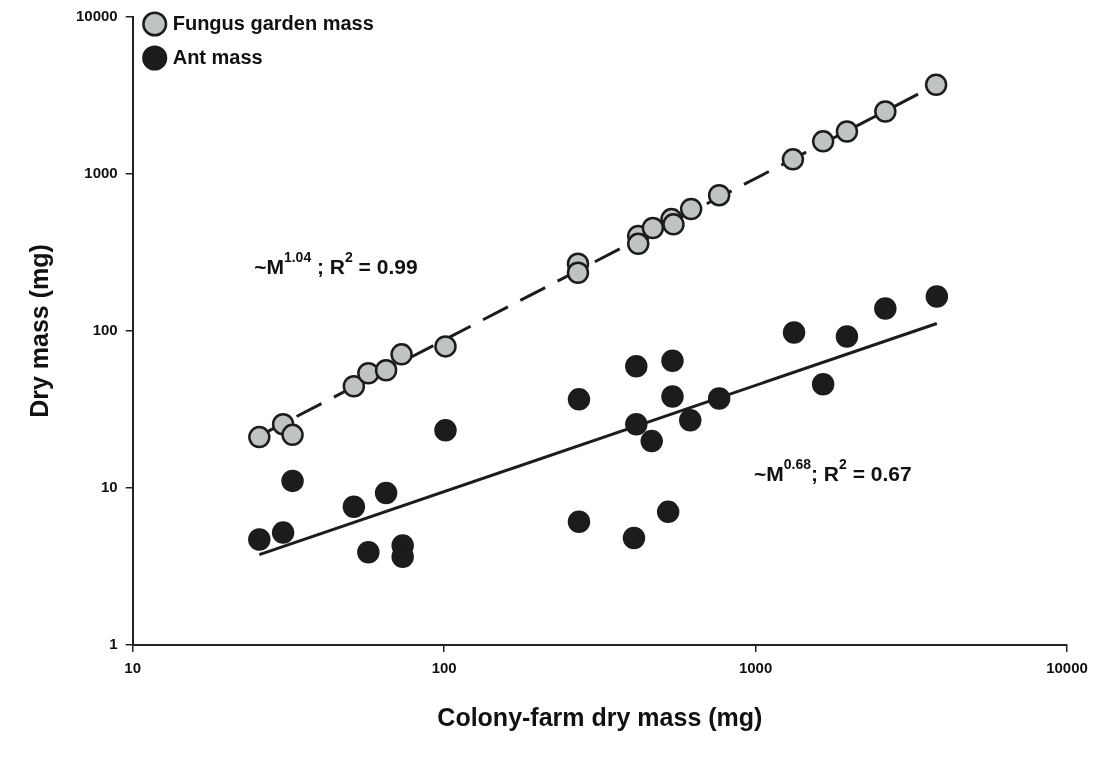 The width and height of the screenshot is (1107, 766). Describe the element at coordinates (755, 668) in the screenshot. I see `x-tick-label: 1000` at that location.